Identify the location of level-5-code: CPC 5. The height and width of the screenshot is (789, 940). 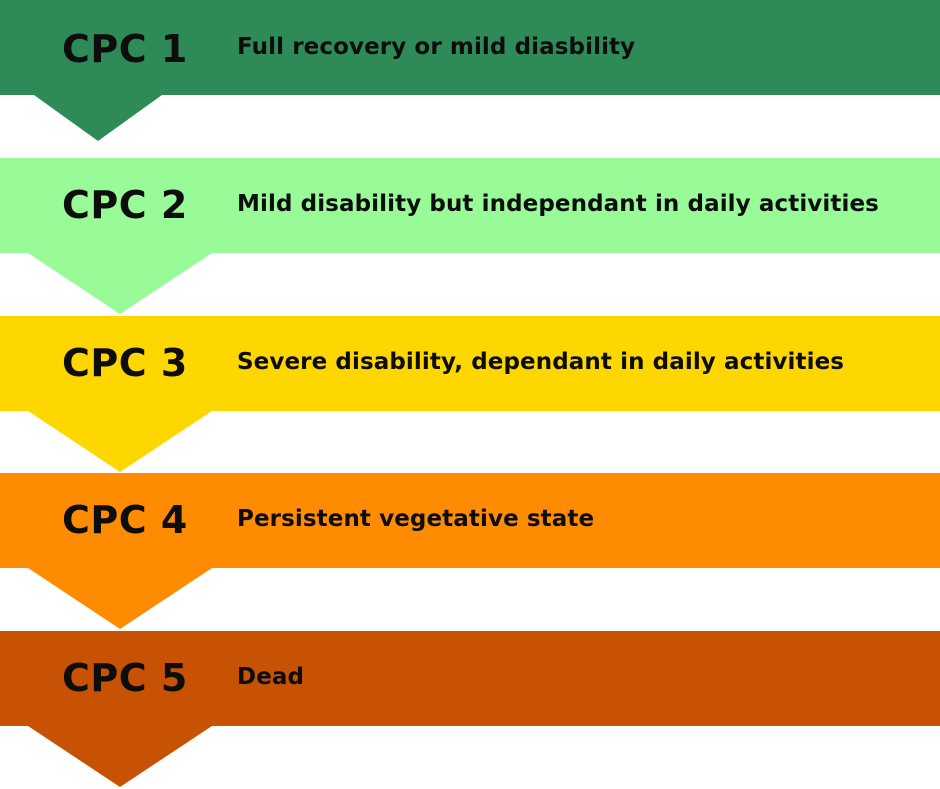
(125, 678).